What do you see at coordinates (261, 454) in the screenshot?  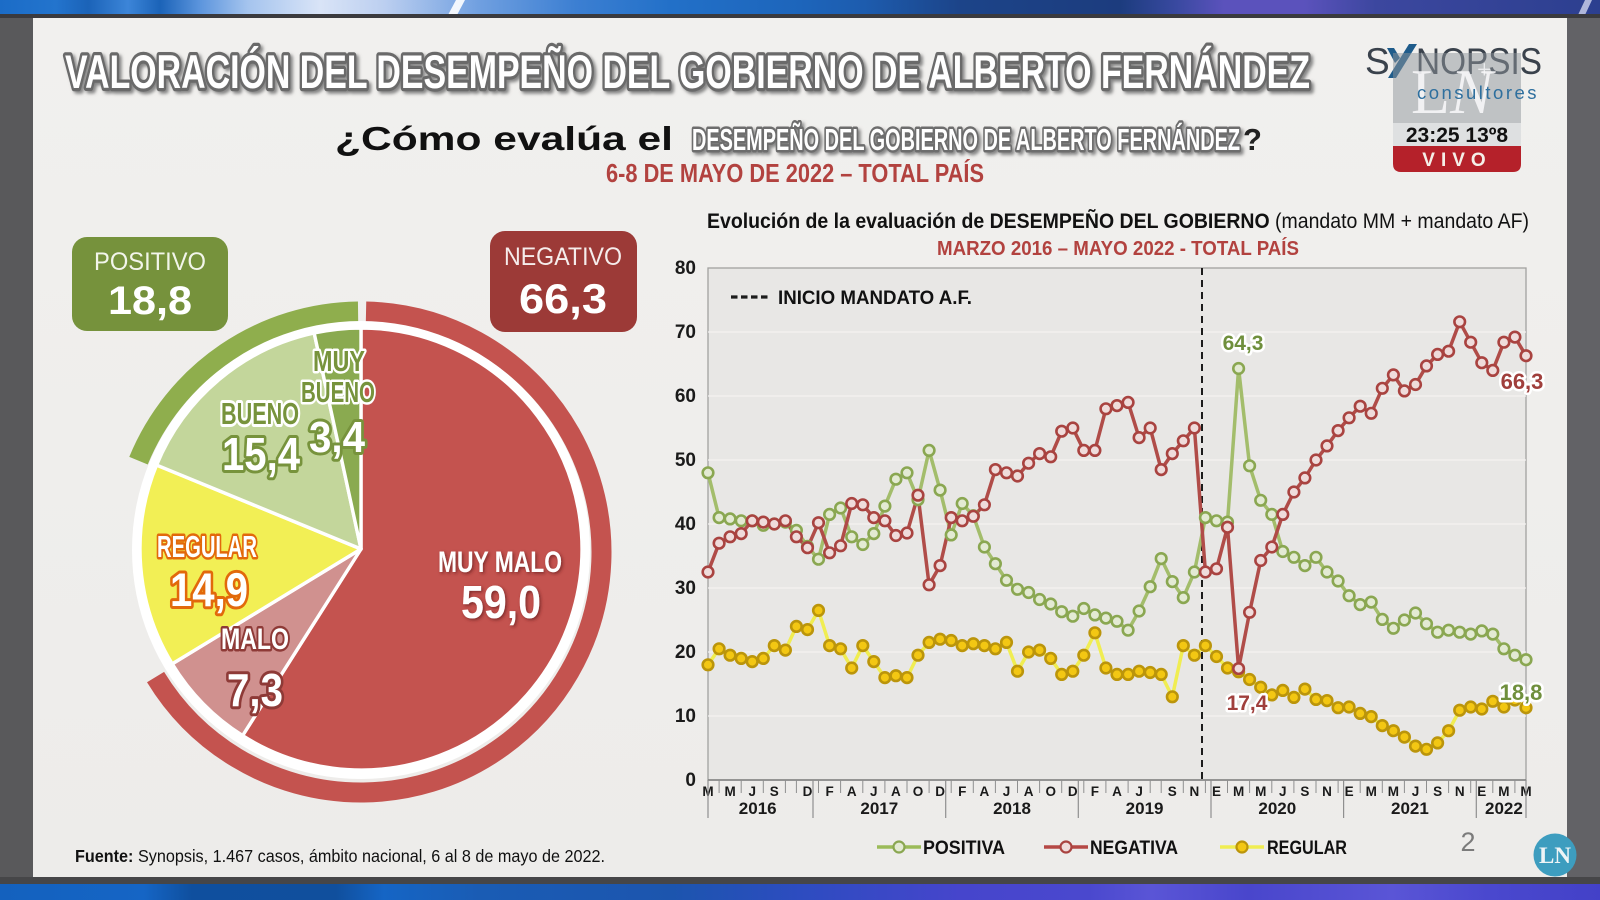 I see `svg-text: 15,4` at bounding box center [261, 454].